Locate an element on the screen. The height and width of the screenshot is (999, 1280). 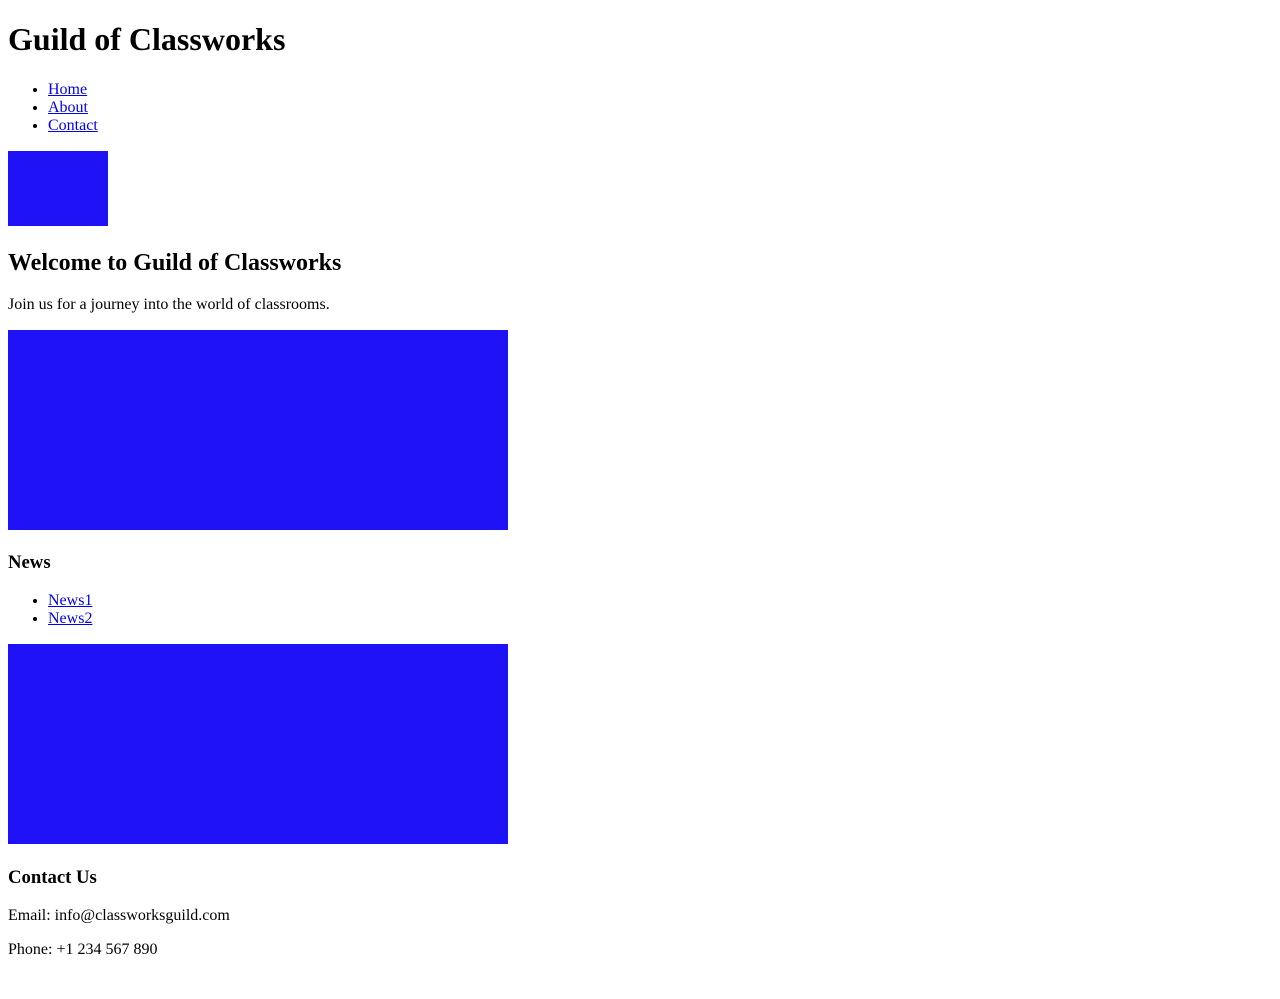
news-image is located at coordinates (258, 744).